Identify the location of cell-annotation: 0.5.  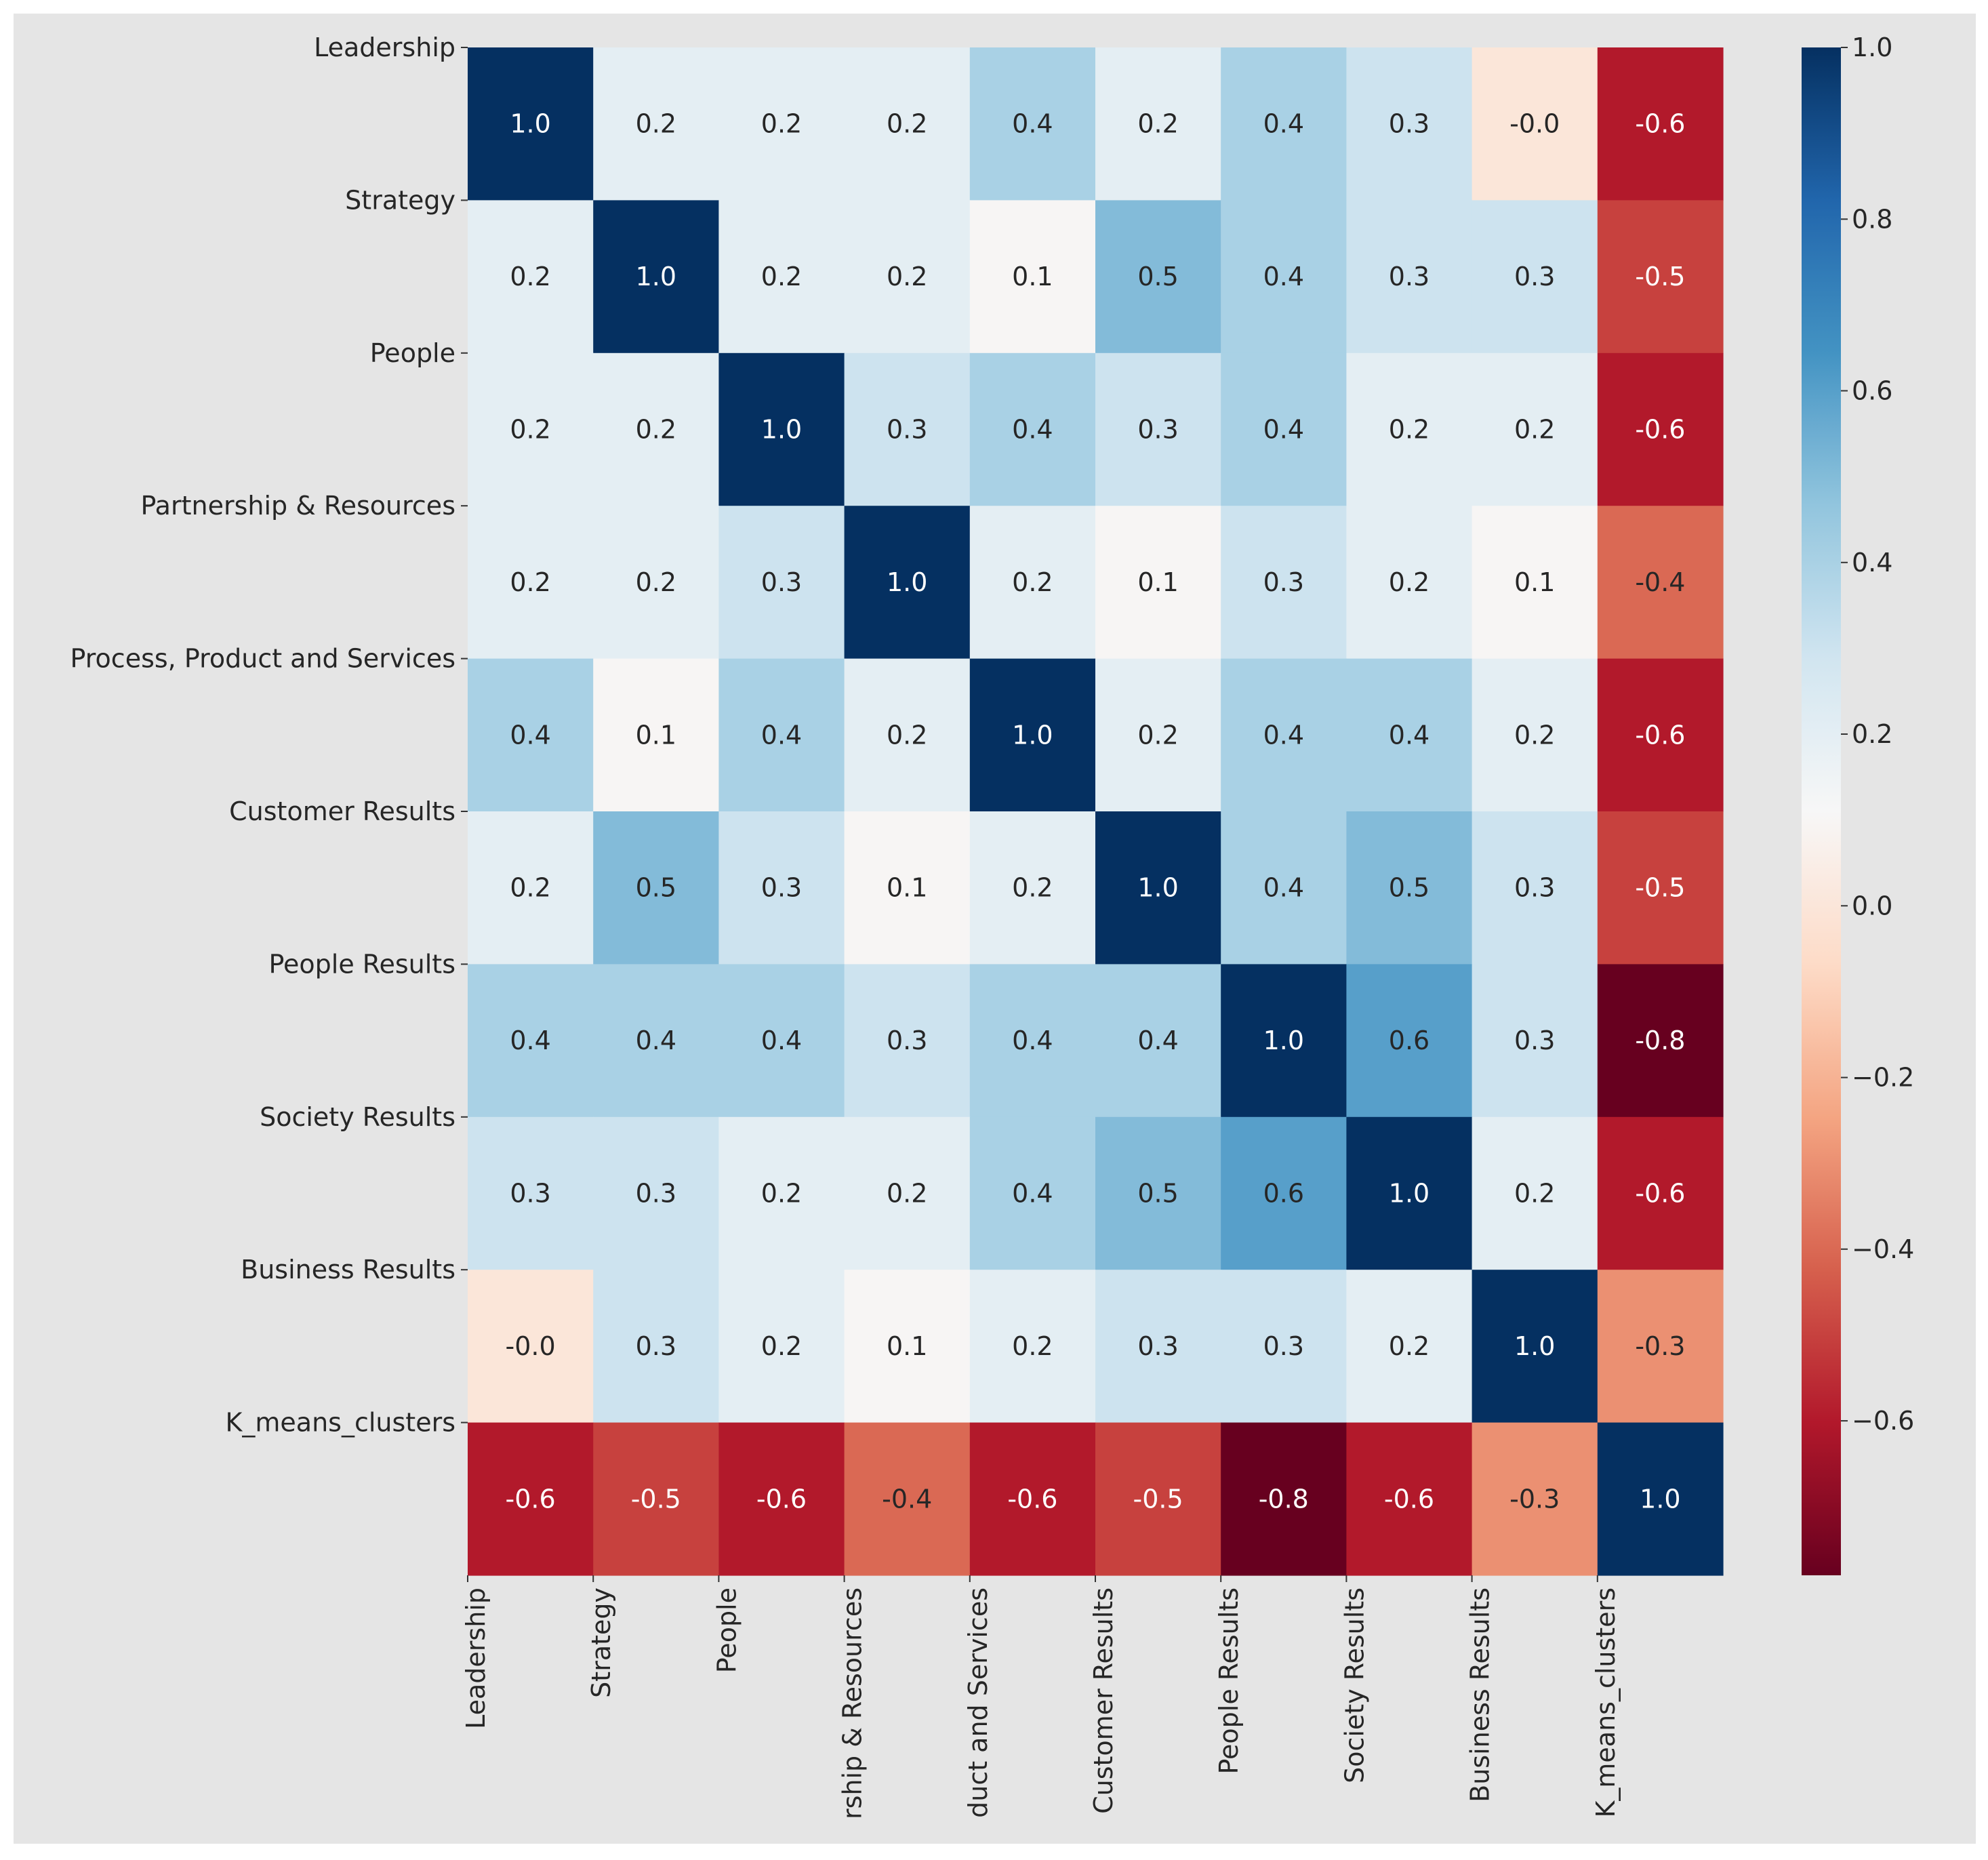
(656, 888).